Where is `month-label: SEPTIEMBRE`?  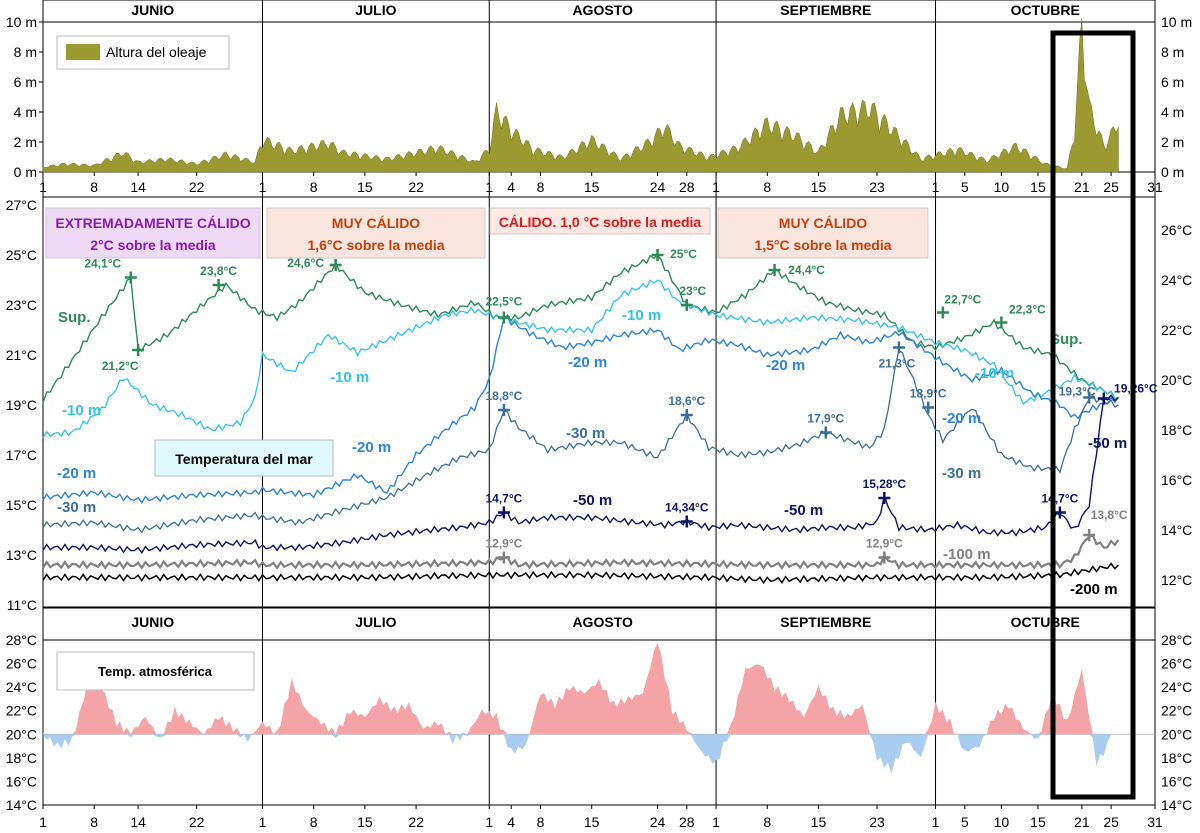 month-label: SEPTIEMBRE is located at coordinates (825, 622).